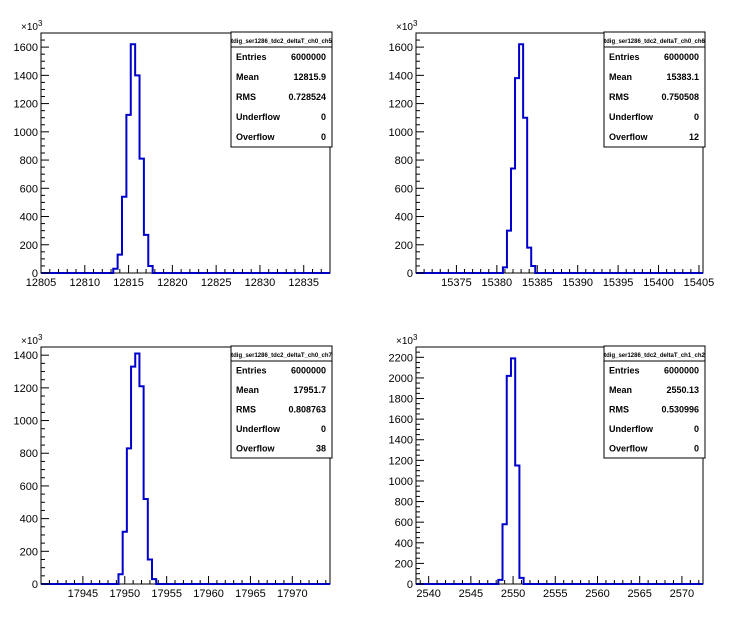 The image size is (746, 622). What do you see at coordinates (537, 283) in the screenshot?
I see `x-tick-label: 15385` at bounding box center [537, 283].